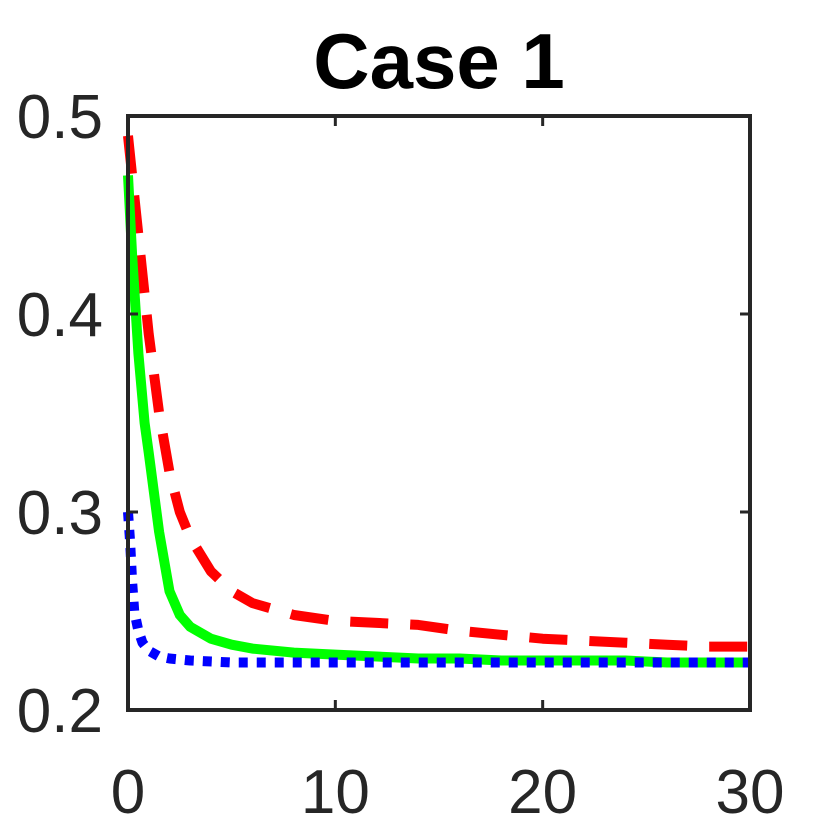  I want to click on x-tick-label: 20, so click(542, 792).